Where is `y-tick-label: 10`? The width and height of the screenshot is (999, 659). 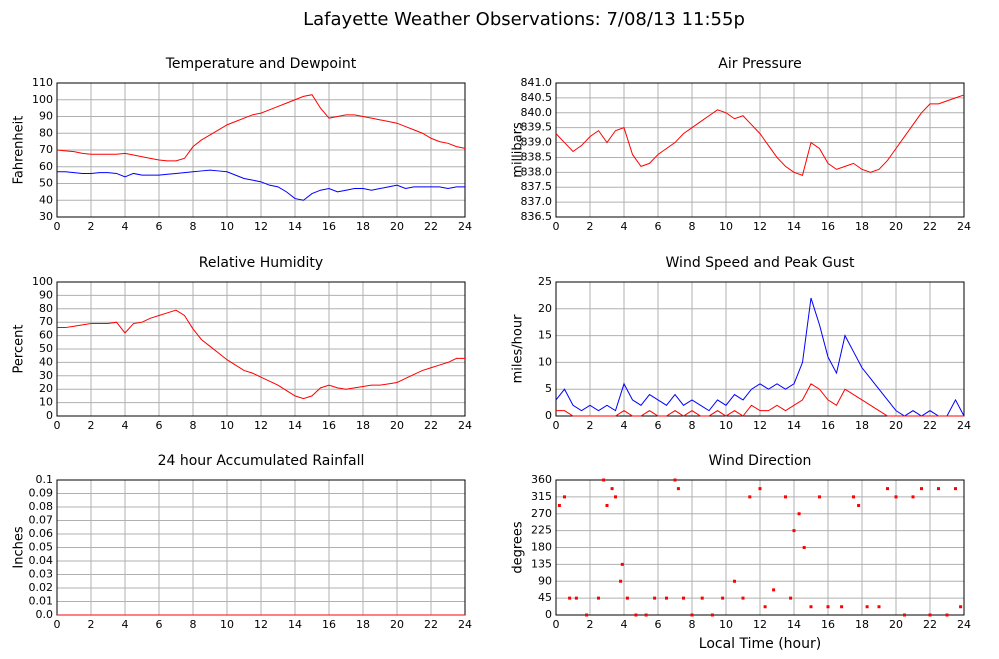
y-tick-label: 10 is located at coordinates (46, 402).